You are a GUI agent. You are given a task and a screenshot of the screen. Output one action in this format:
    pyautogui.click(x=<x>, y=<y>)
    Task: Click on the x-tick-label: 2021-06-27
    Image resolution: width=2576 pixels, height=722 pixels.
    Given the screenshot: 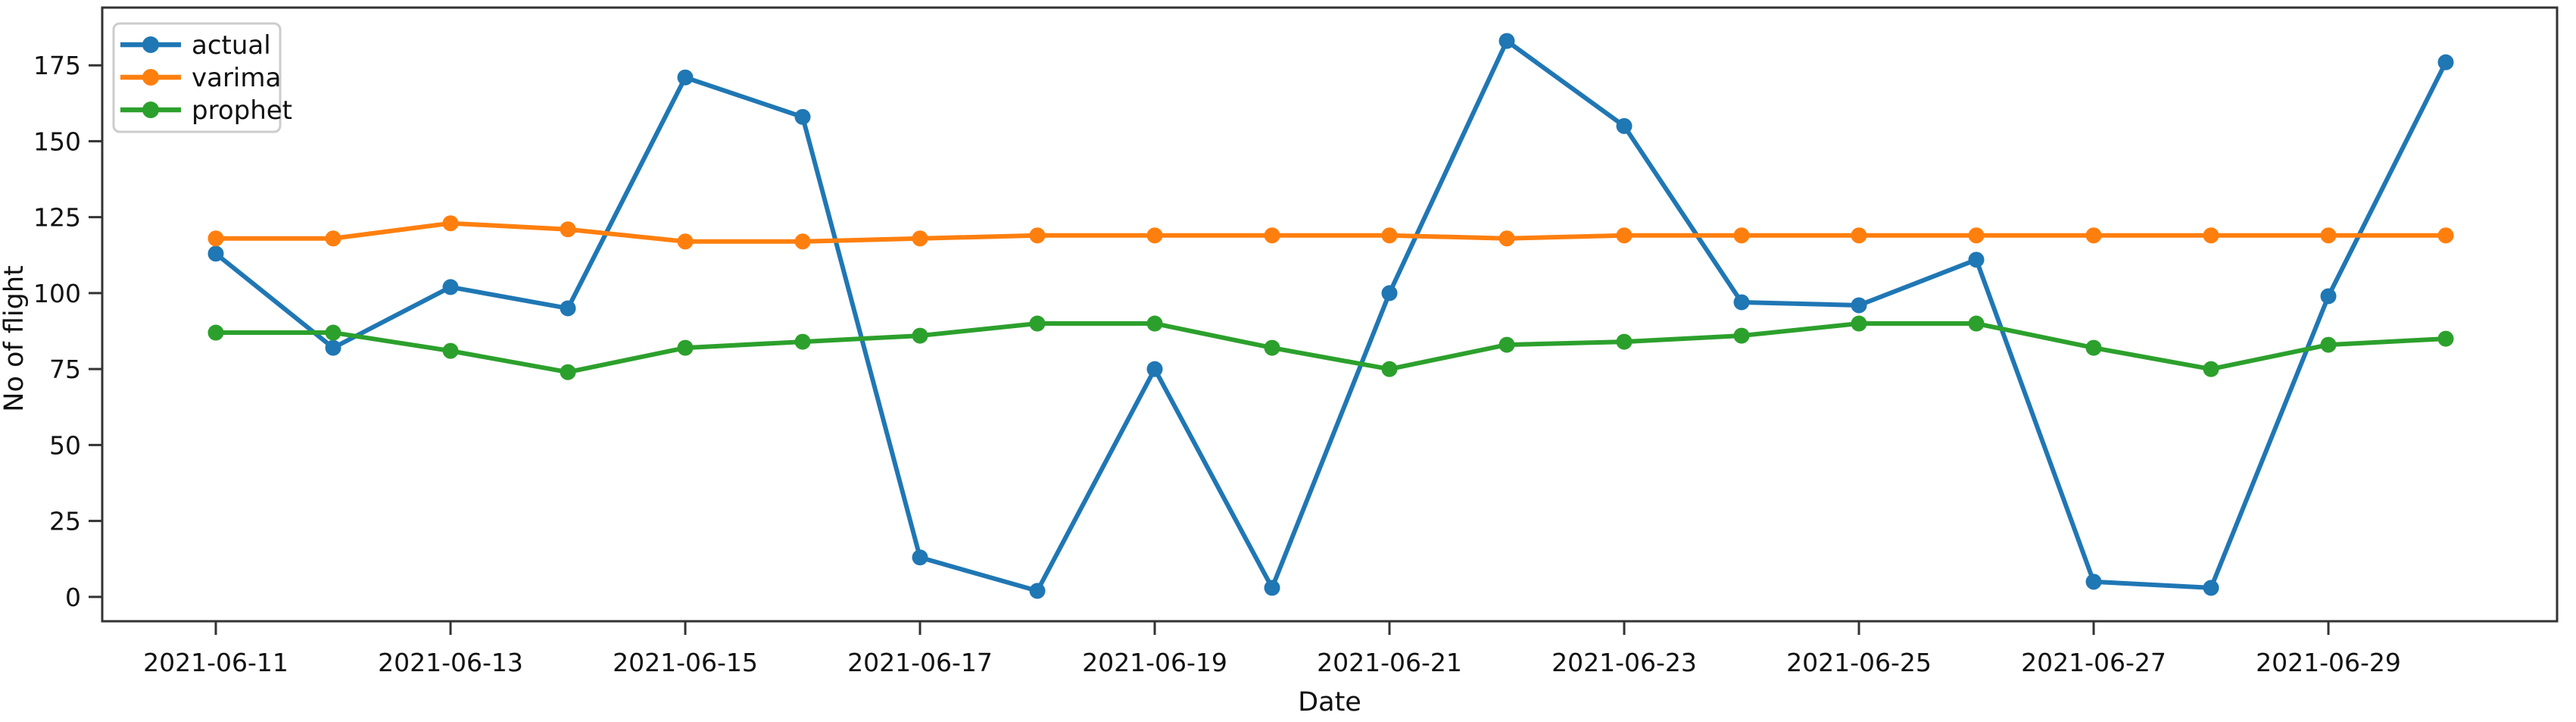 What is the action you would take?
    pyautogui.click(x=2093, y=662)
    